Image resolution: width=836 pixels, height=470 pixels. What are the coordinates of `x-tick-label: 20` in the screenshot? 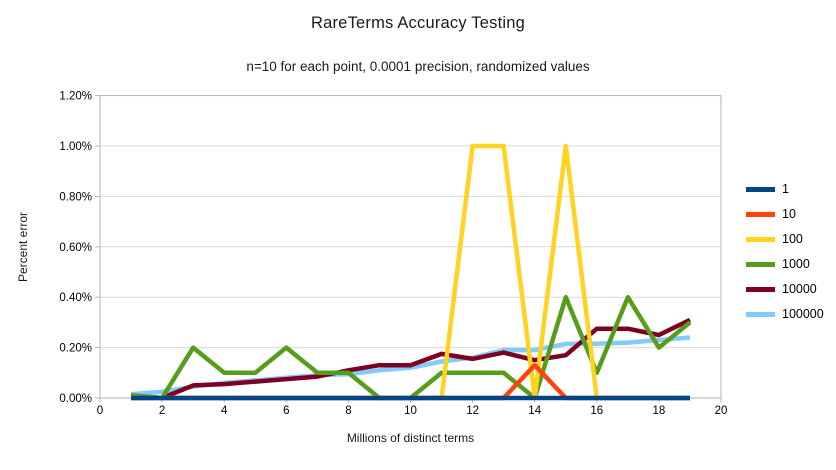 It's located at (721, 411).